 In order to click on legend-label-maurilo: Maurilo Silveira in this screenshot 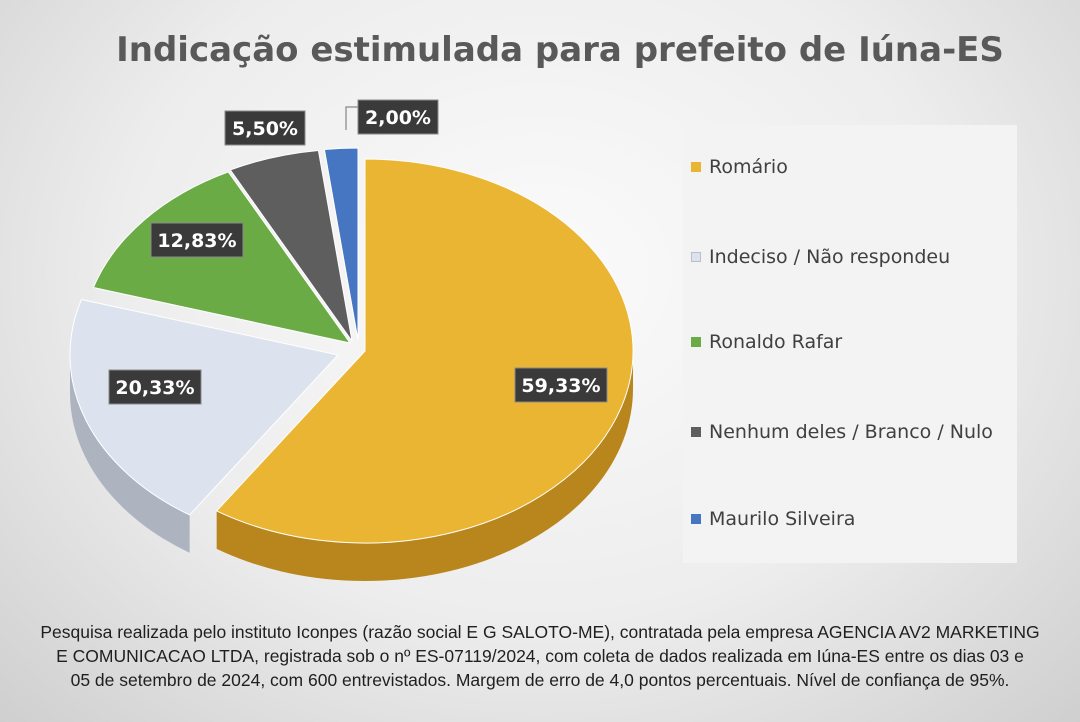, I will do `click(782, 519)`.